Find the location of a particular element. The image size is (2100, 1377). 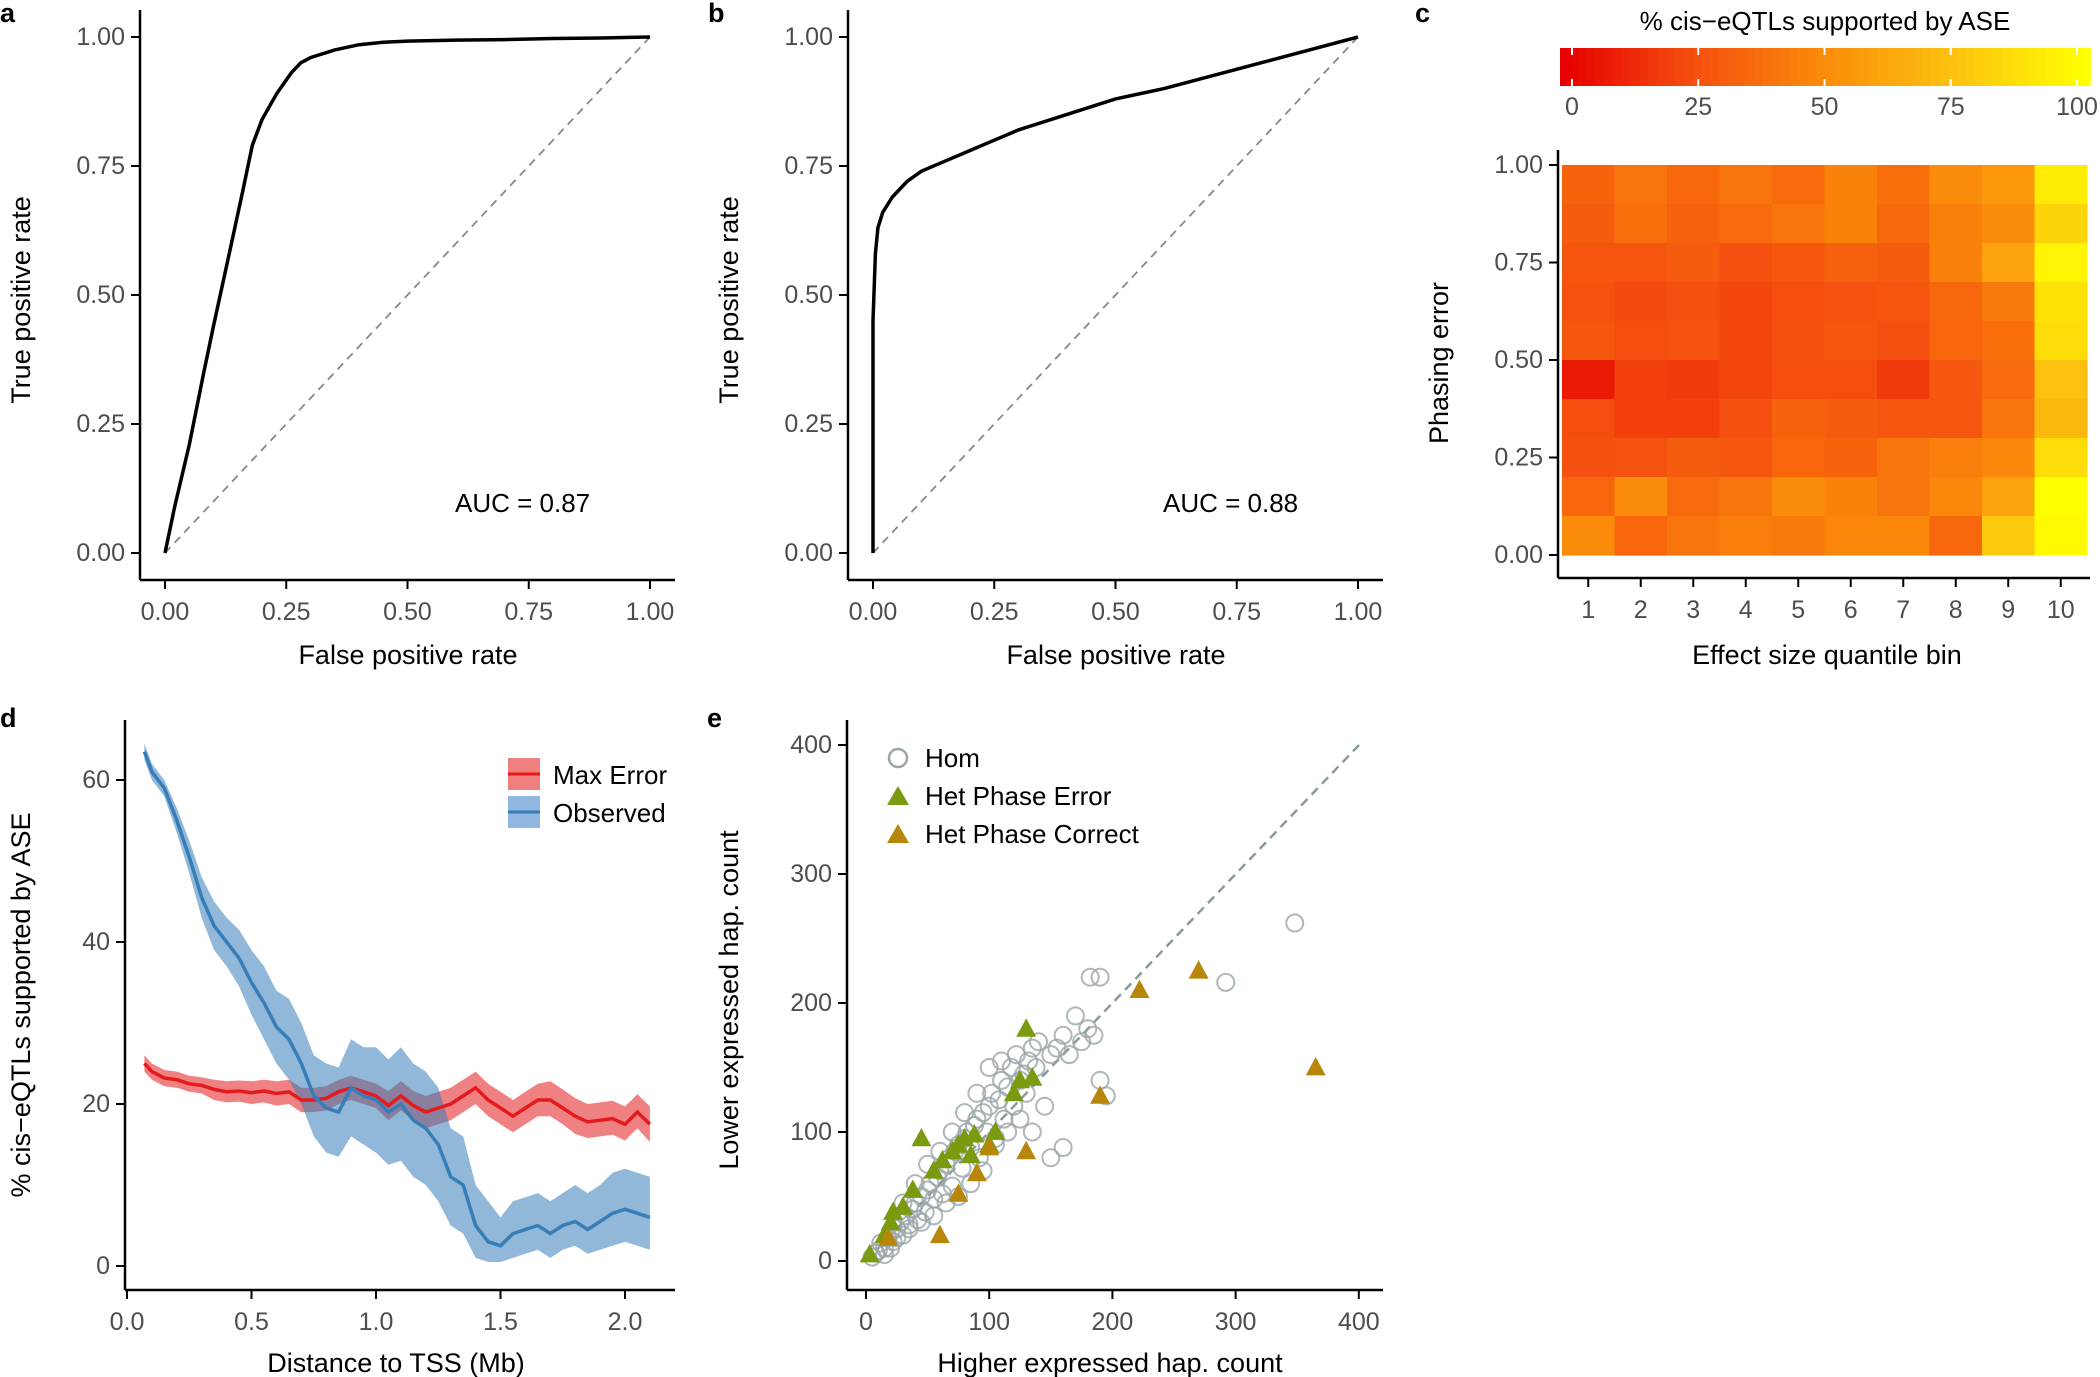

heatmap-cell-r8-c9 is located at coordinates (2061, 497).